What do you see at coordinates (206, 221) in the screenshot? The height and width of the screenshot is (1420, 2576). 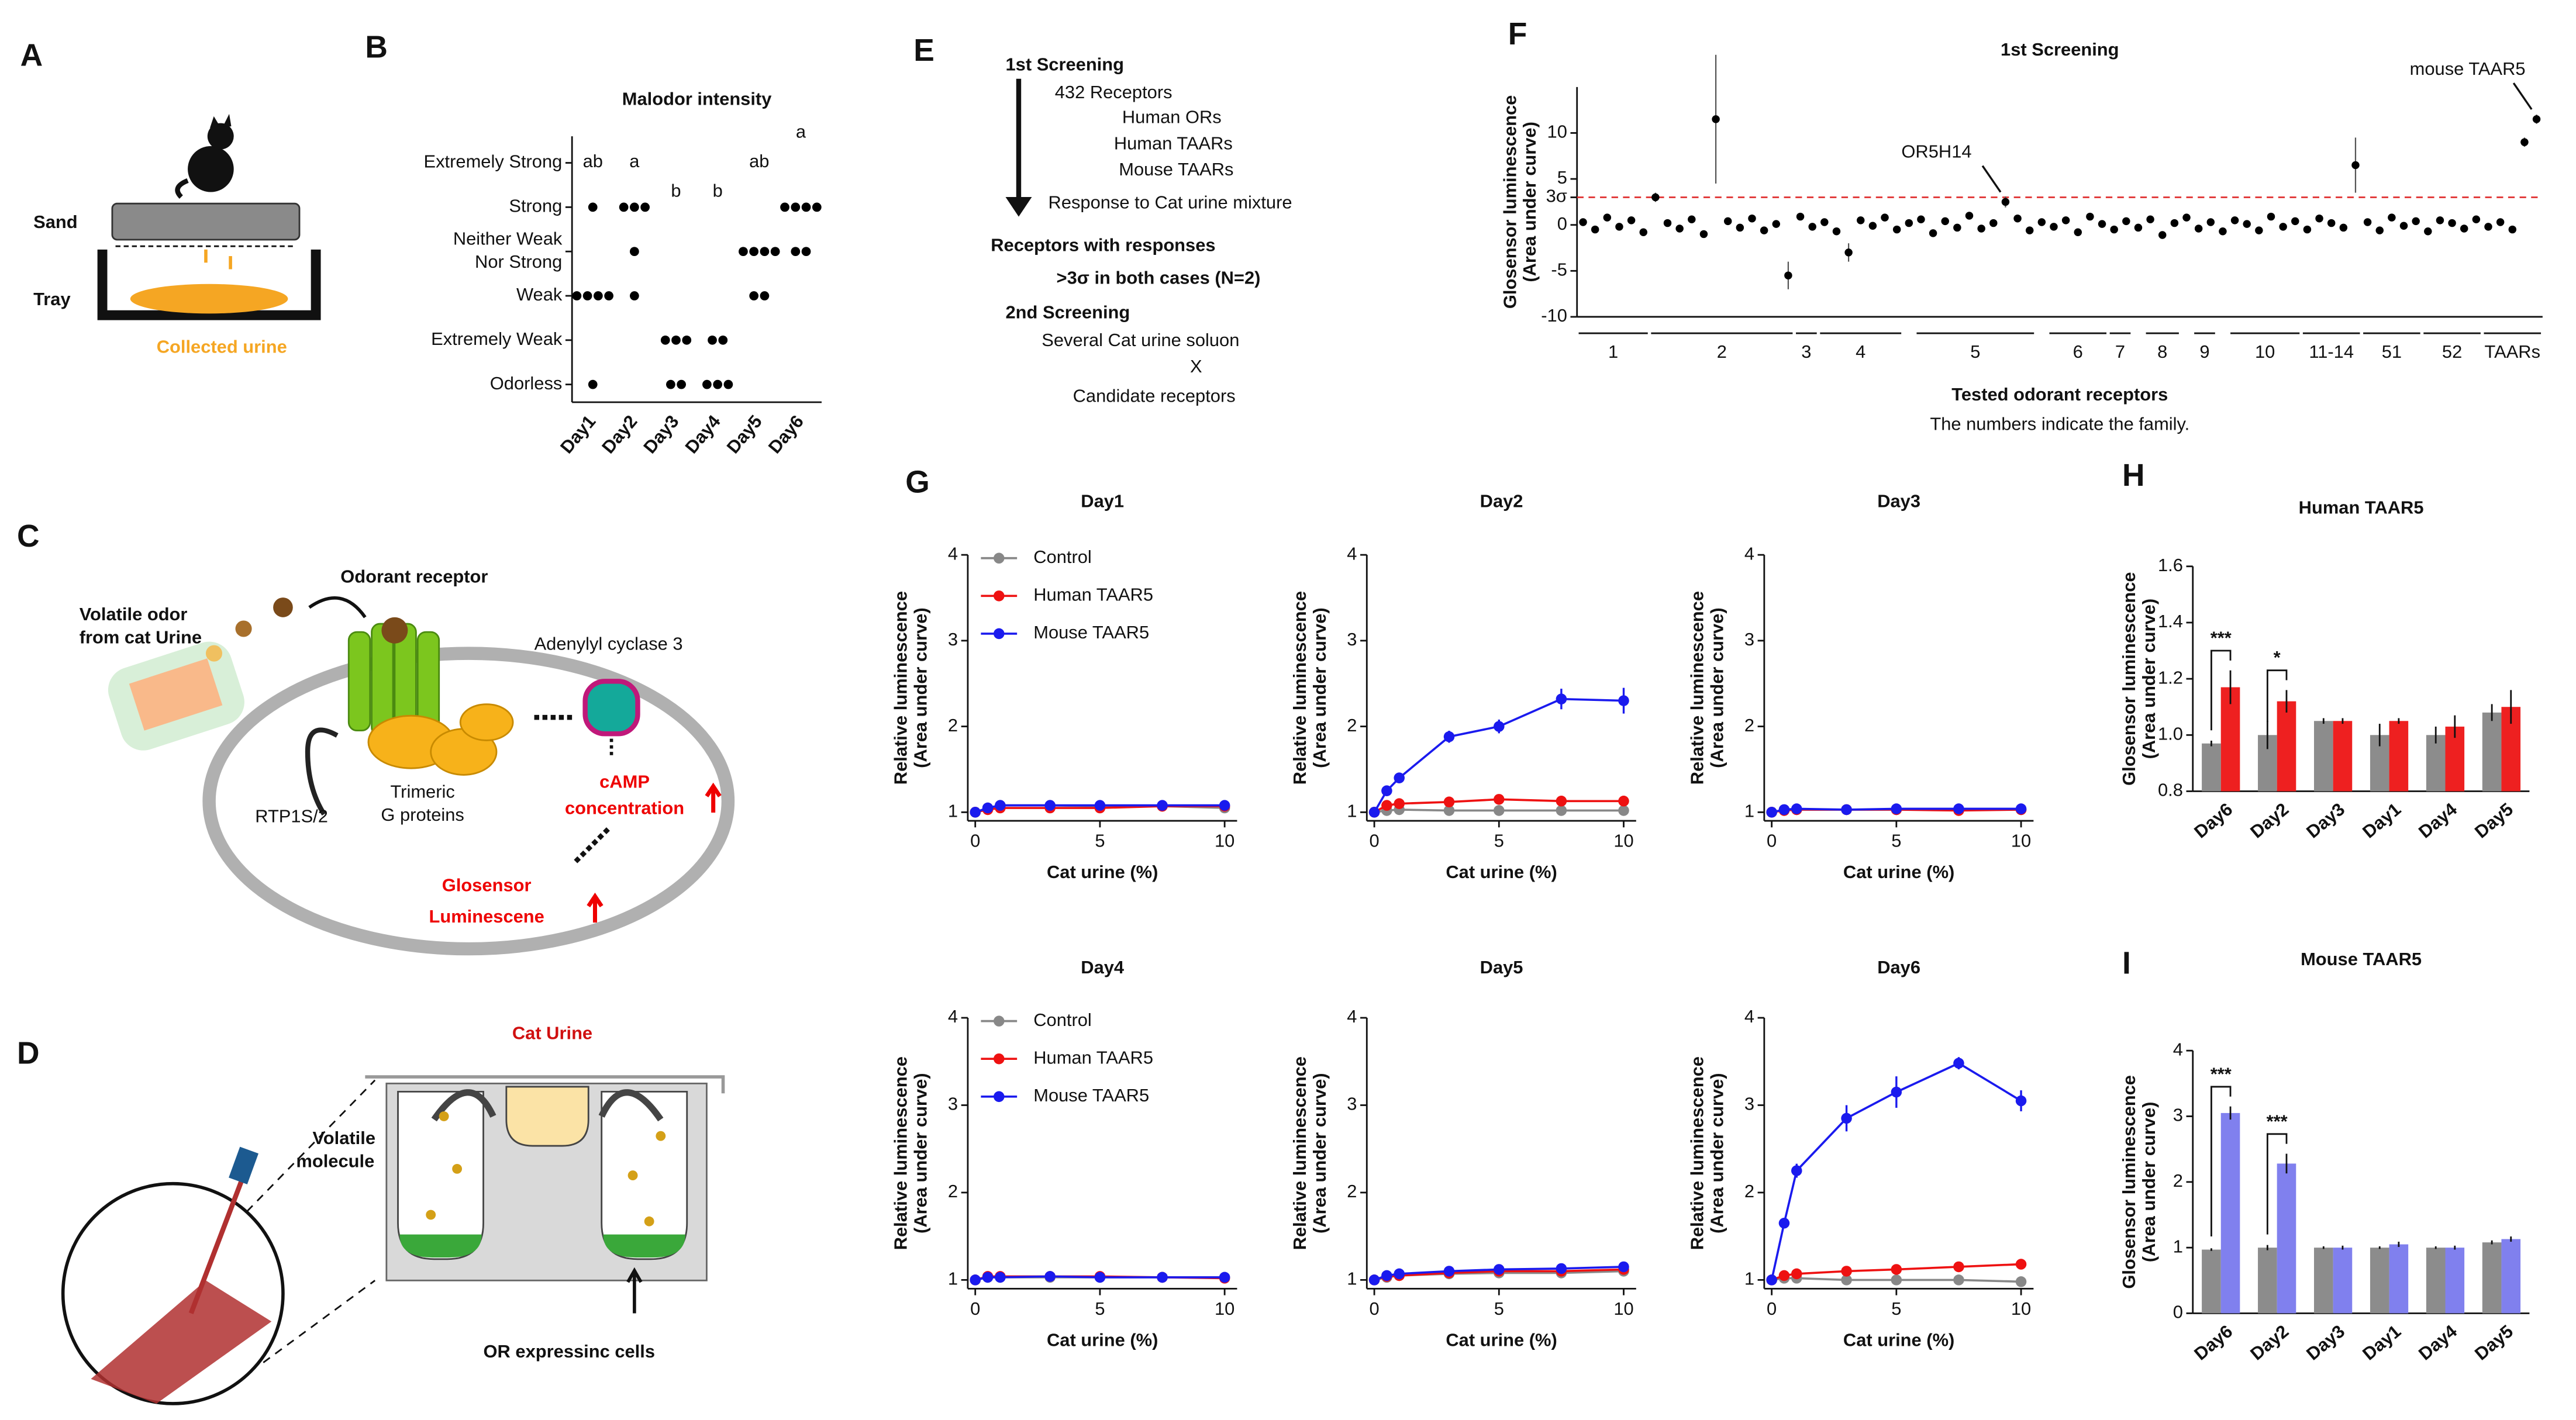 I see `sand` at bounding box center [206, 221].